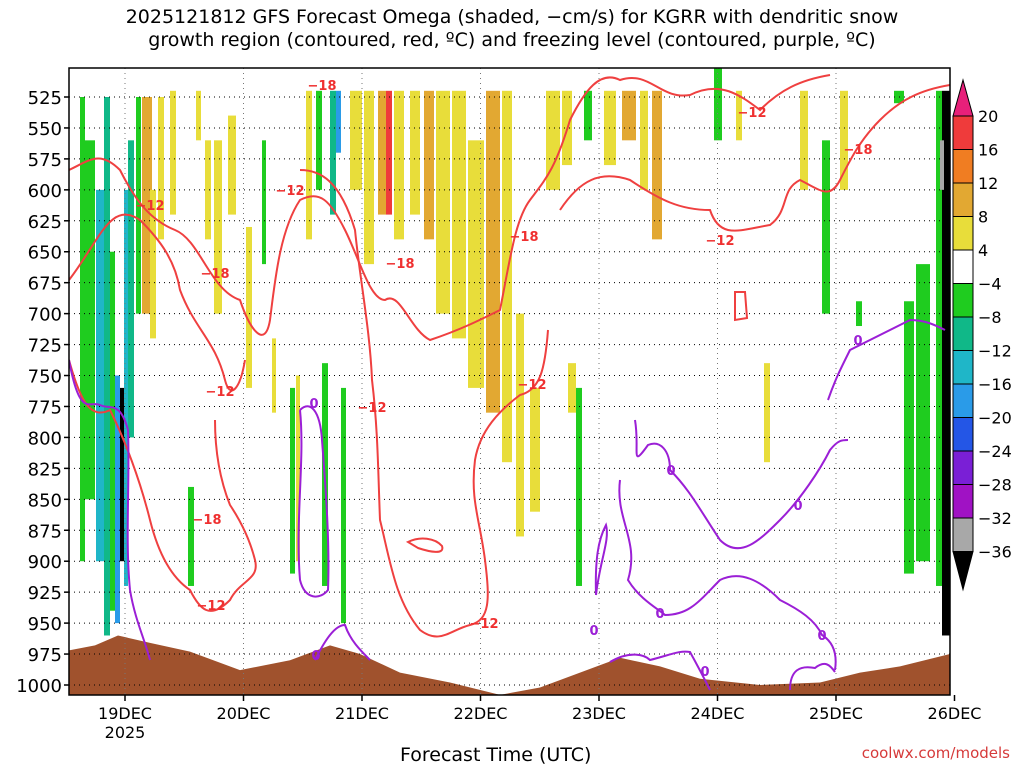  What do you see at coordinates (935, 753) in the screenshot?
I see `credit-link: coolwx.com/models` at bounding box center [935, 753].